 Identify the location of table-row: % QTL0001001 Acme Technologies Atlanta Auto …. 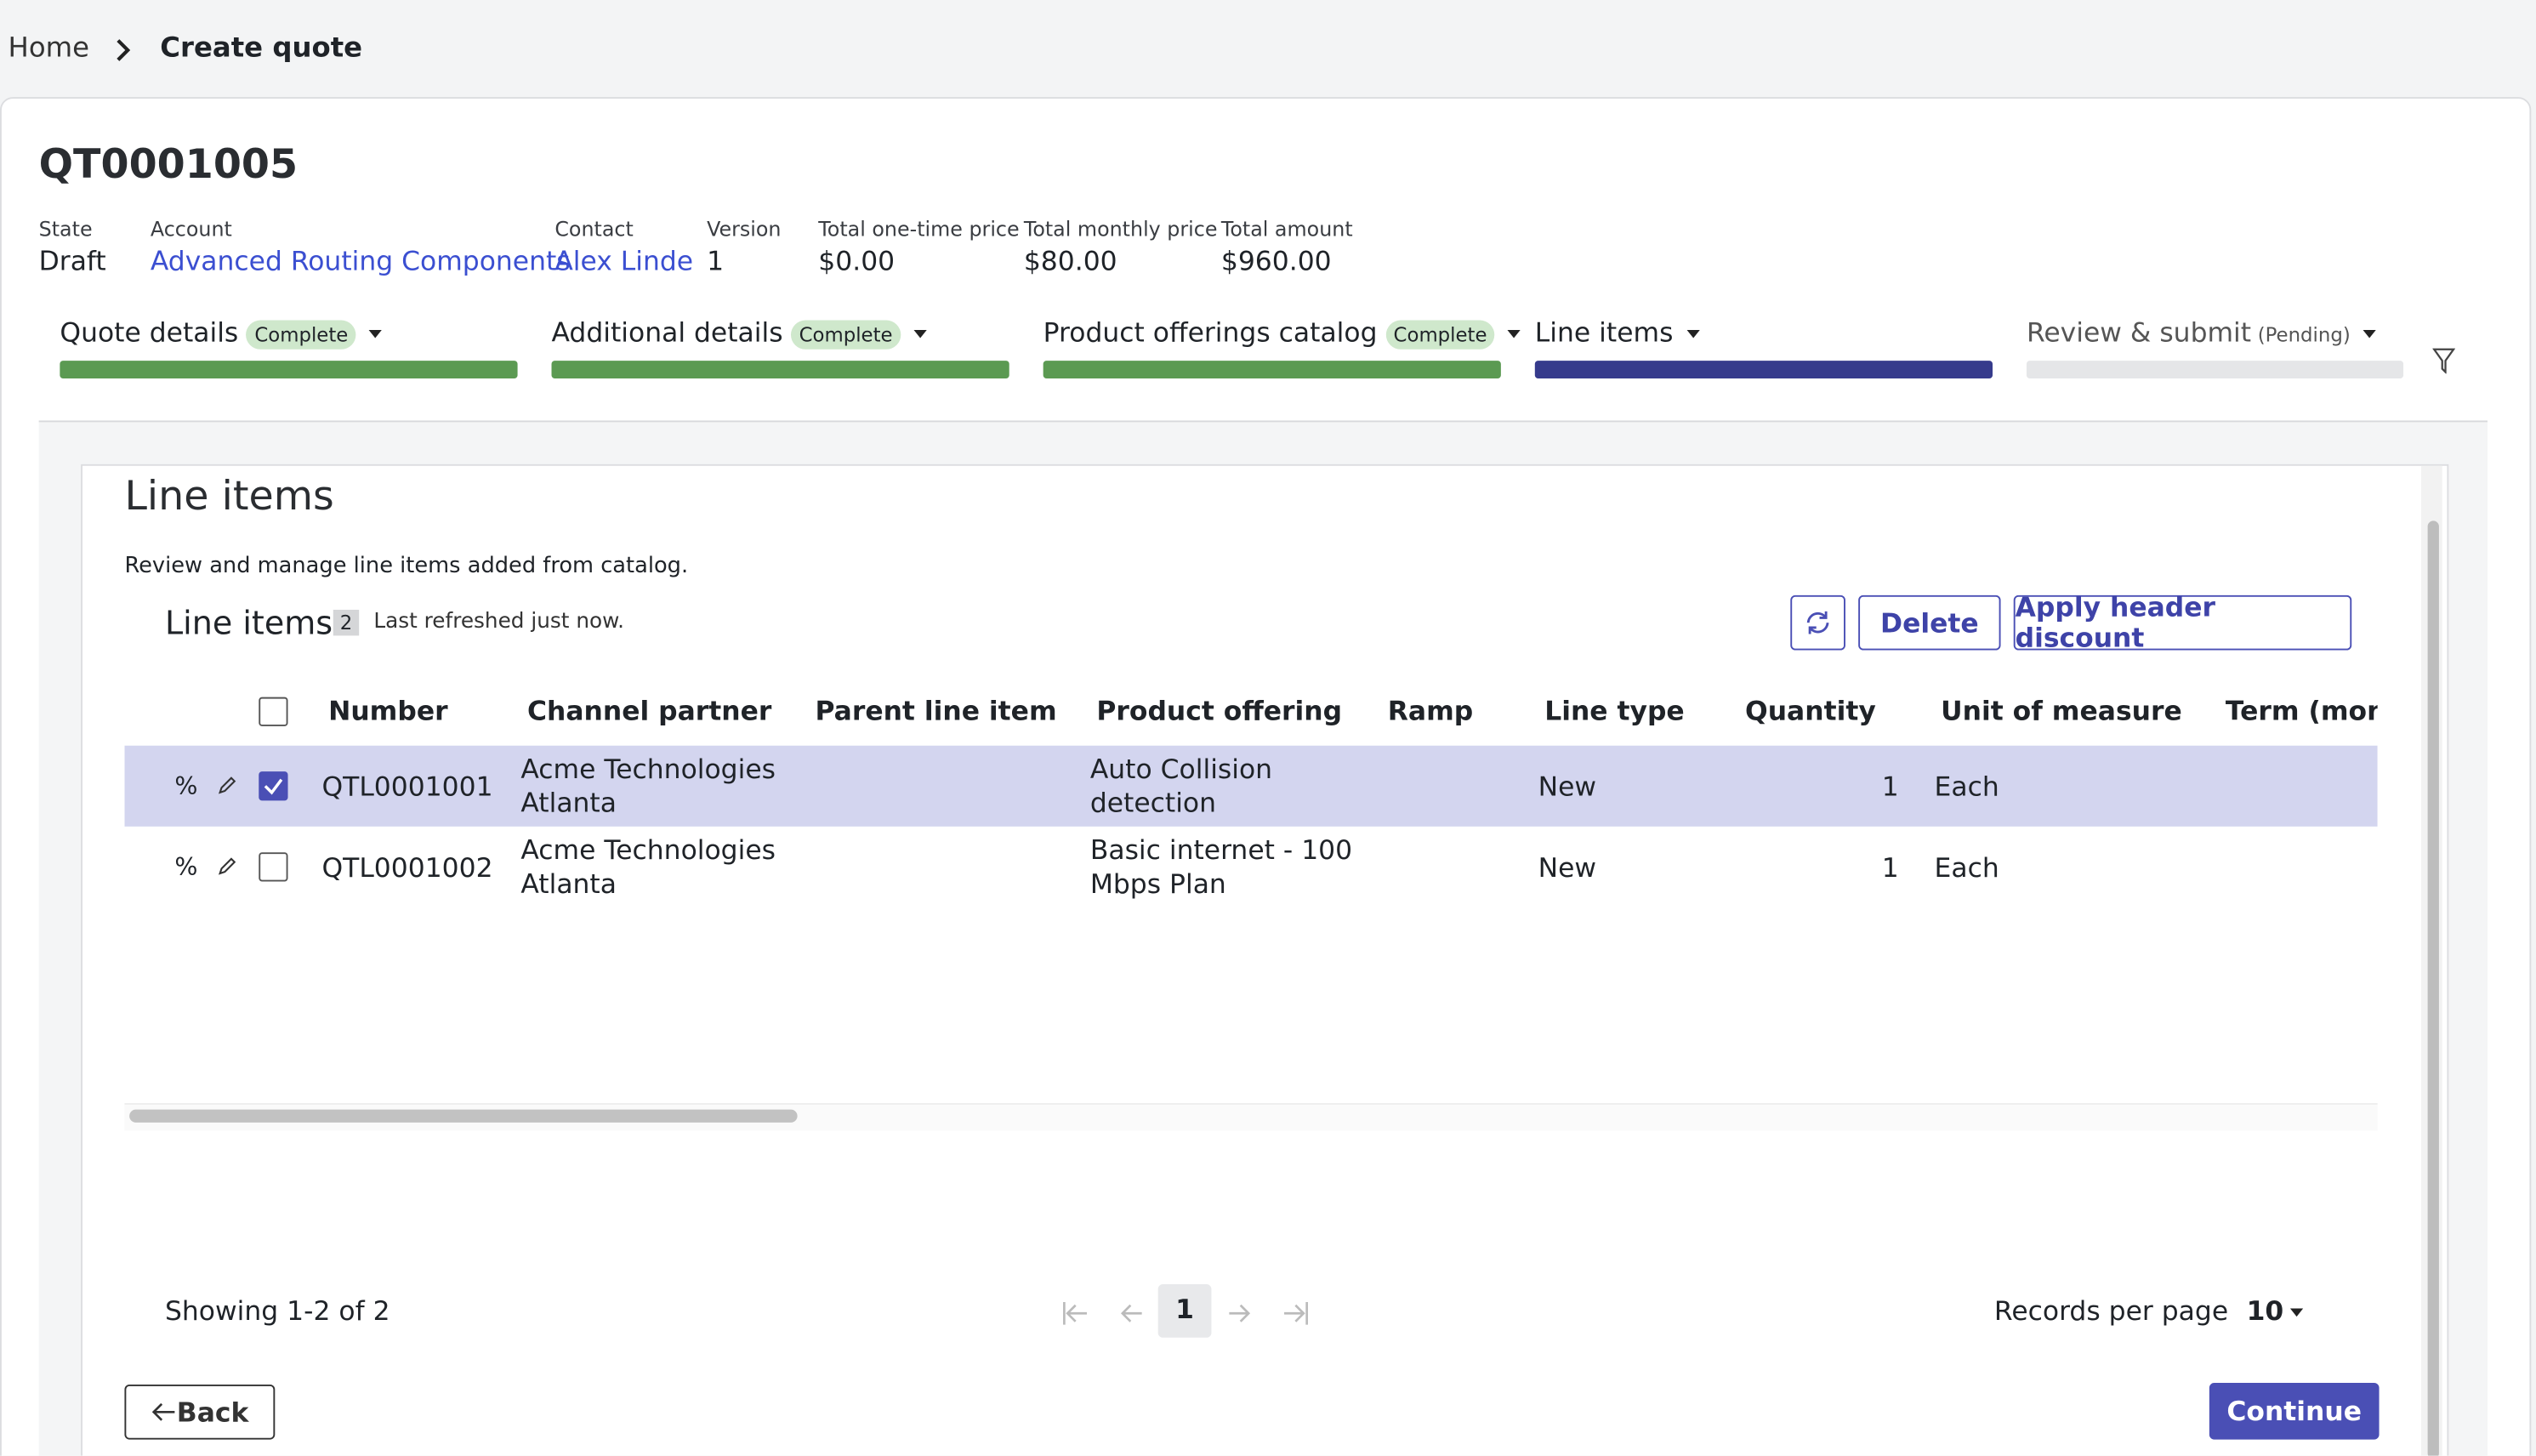
(1251, 786).